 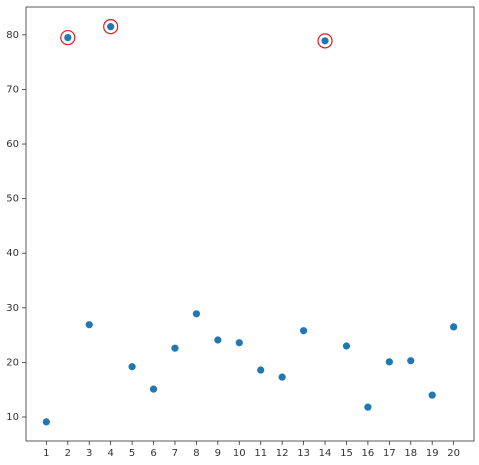 What do you see at coordinates (389, 453) in the screenshot?
I see `x-tick-label: 17` at bounding box center [389, 453].